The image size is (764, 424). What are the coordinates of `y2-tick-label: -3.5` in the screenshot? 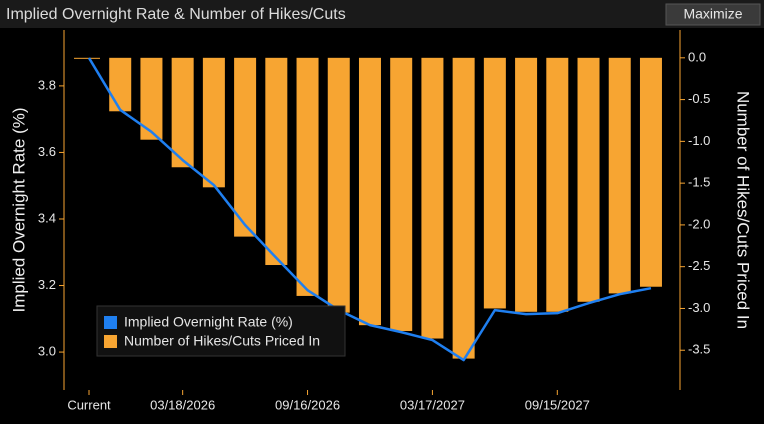 It's located at (699, 349).